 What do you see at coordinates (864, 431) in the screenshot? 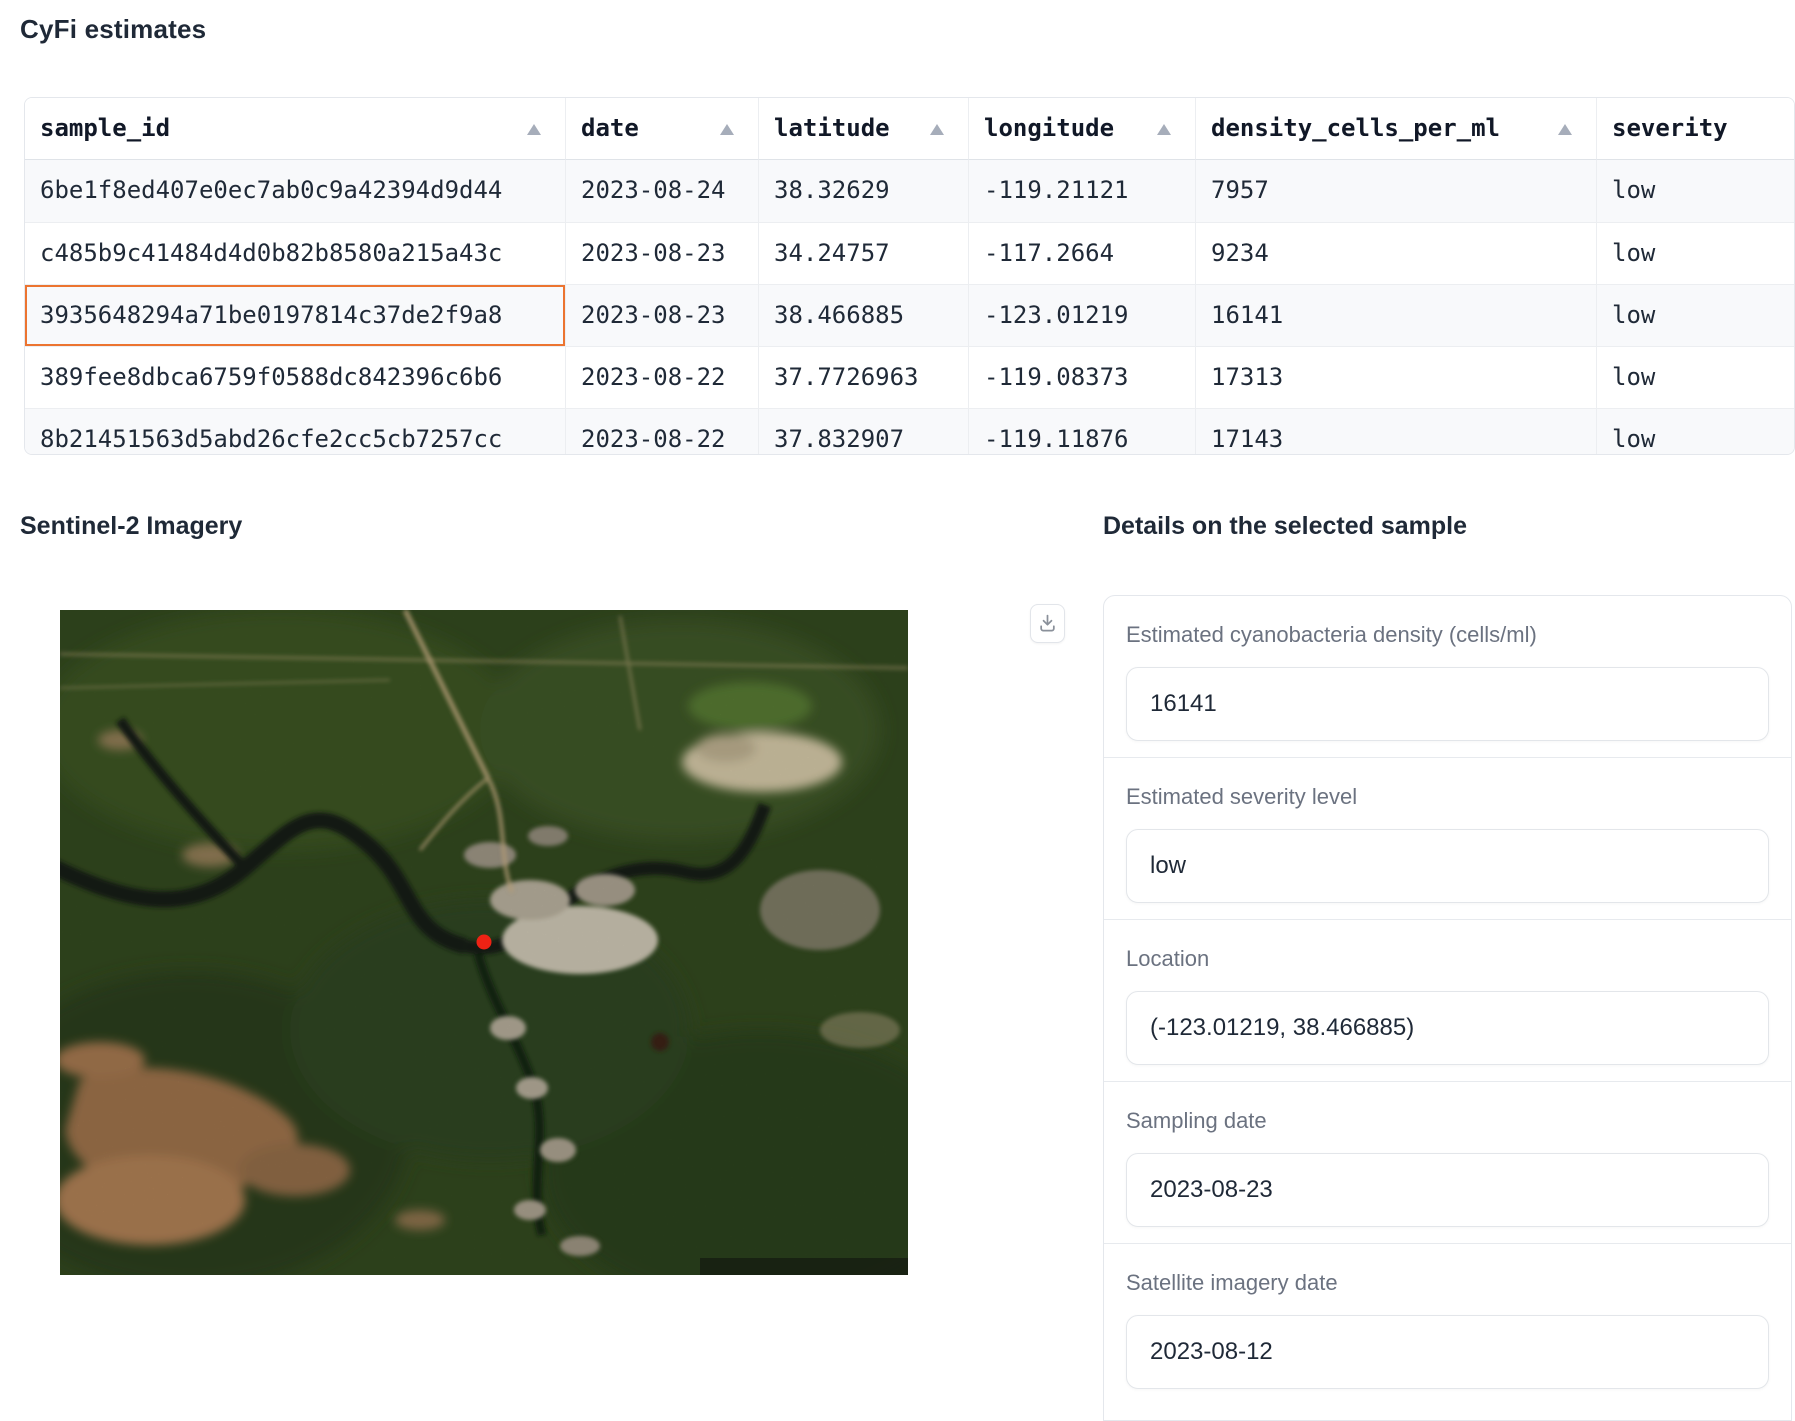
I see `table-cell: 37.832907` at bounding box center [864, 431].